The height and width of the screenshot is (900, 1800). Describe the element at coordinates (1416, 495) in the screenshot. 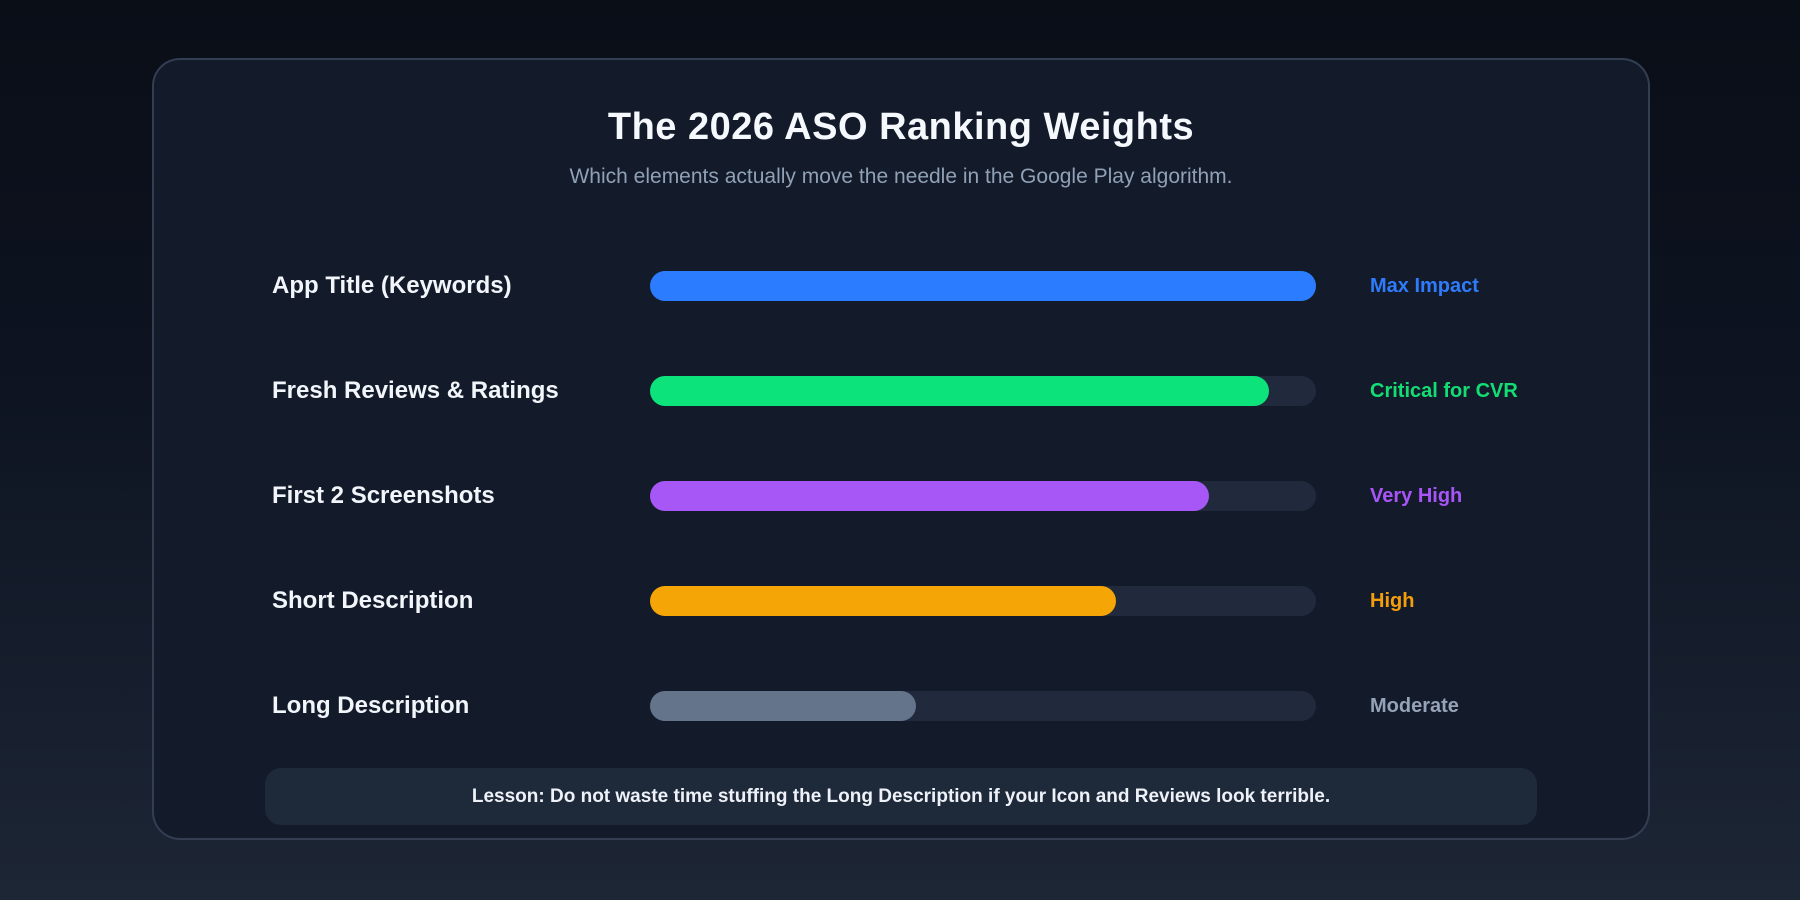

I see `impact-label: Very High` at that location.